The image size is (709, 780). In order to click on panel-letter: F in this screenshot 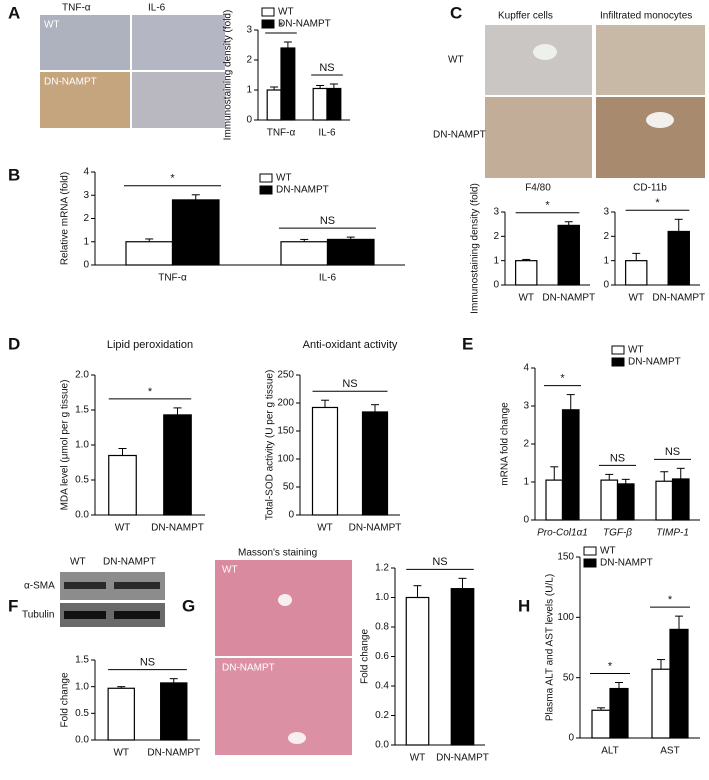, I will do `click(13, 605)`.